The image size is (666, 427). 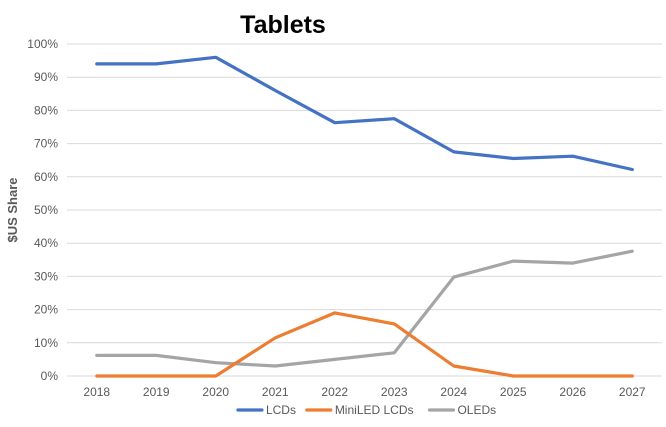 I want to click on y-tick-label: 0%, so click(x=50, y=376).